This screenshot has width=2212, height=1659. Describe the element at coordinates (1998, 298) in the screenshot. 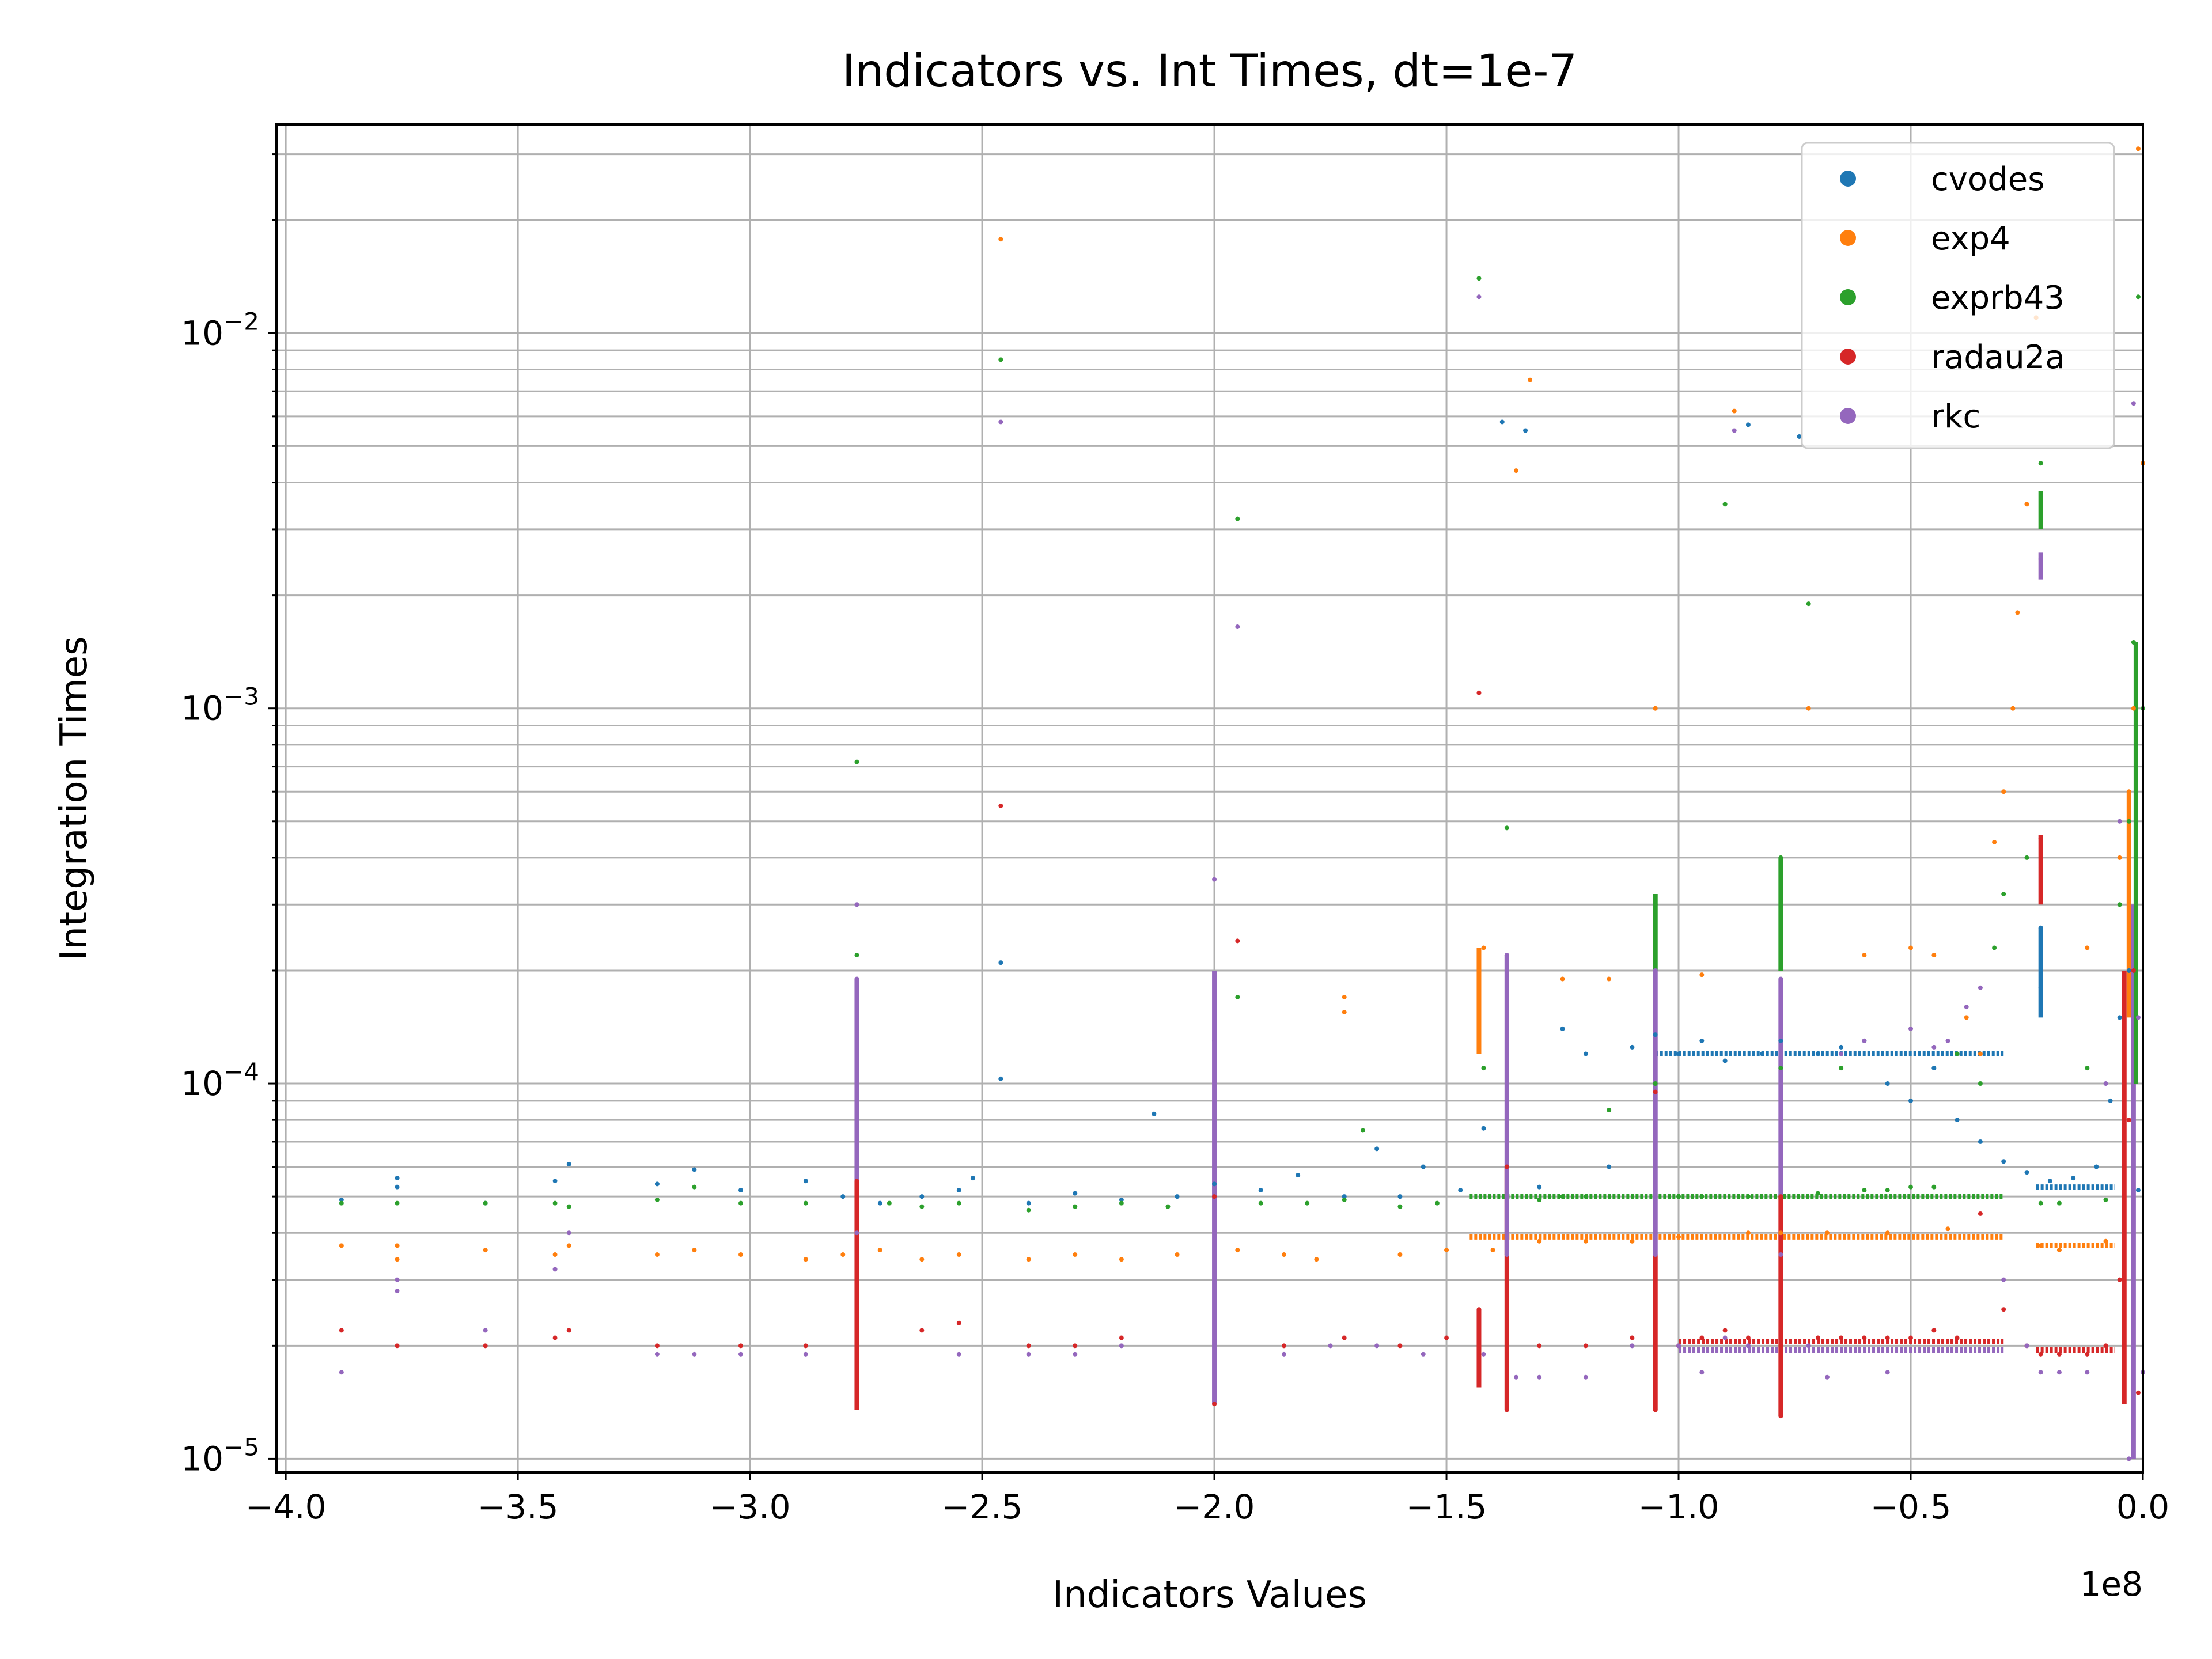

I see `legend-label: exprb43` at that location.